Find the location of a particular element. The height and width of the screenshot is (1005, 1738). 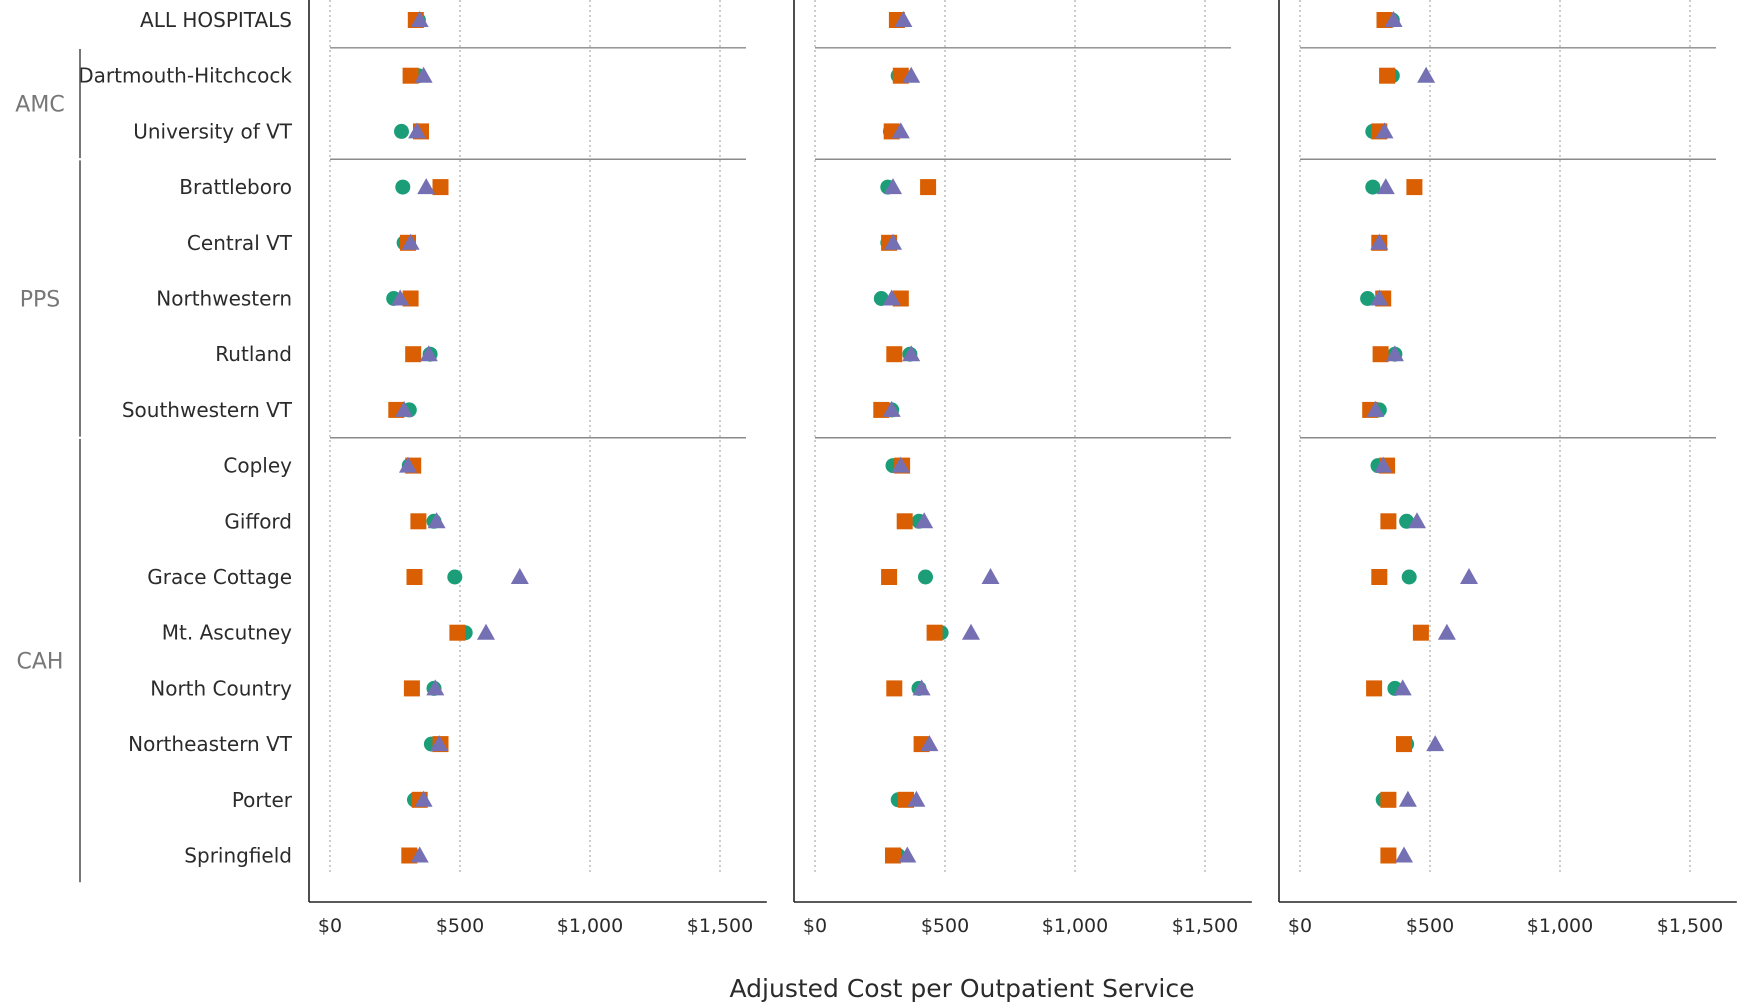

group-brackets: AMC PPS CAH is located at coordinates (48, 465).